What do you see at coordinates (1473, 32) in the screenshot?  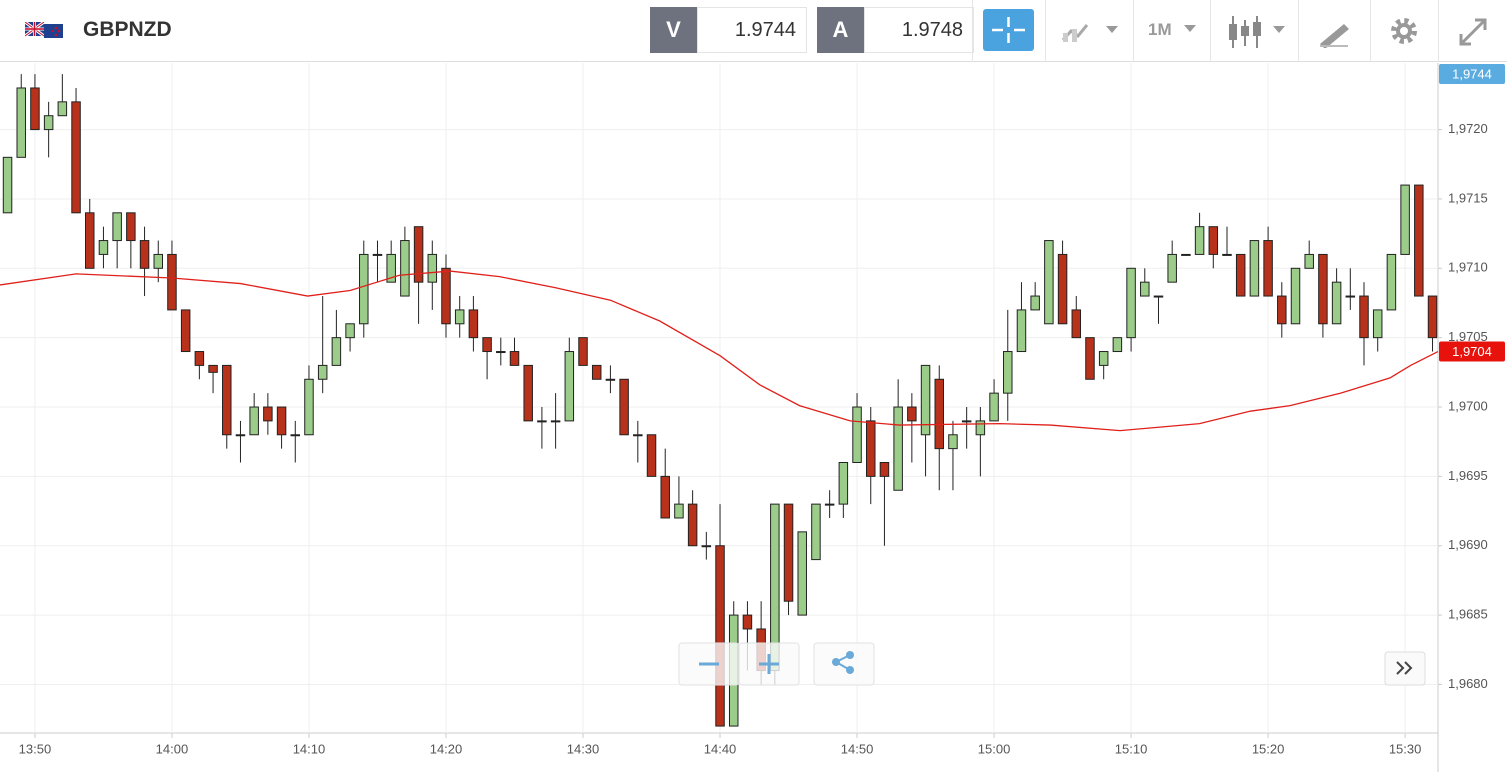 I see `fullscreen-button` at bounding box center [1473, 32].